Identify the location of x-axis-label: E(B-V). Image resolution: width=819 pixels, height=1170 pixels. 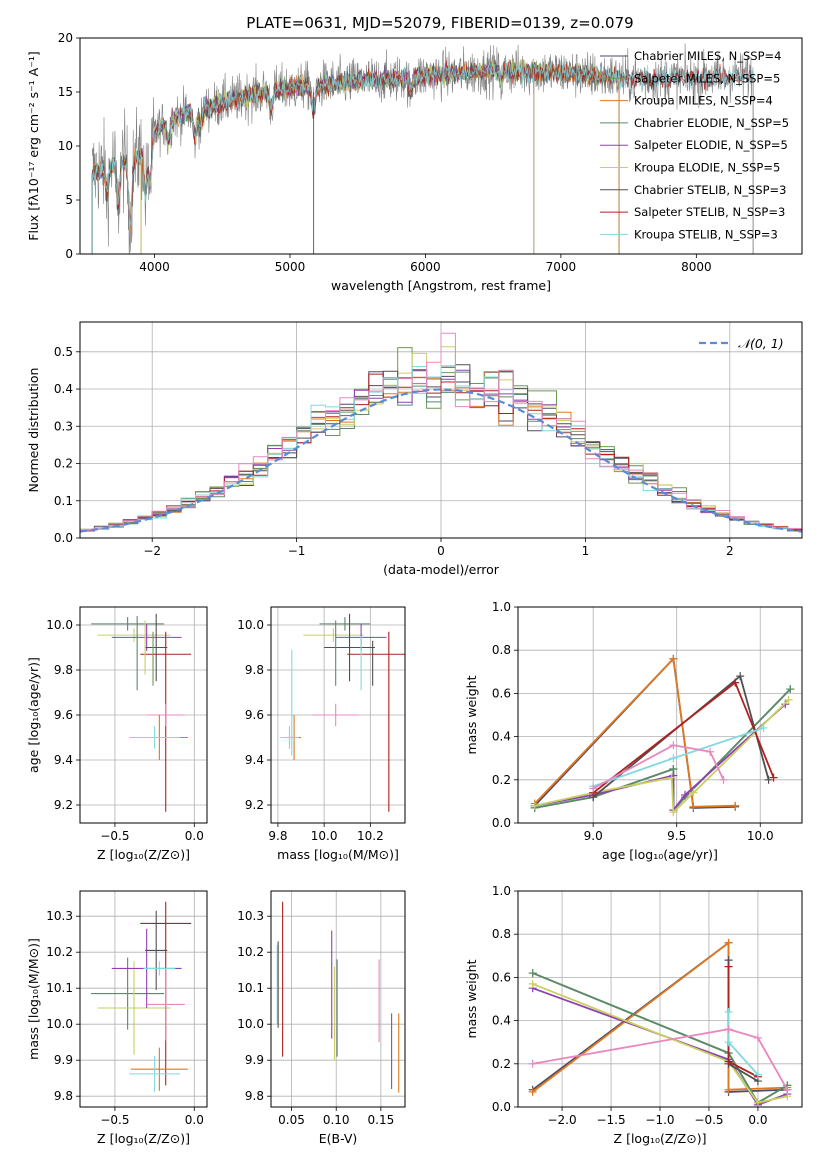
(338, 1138).